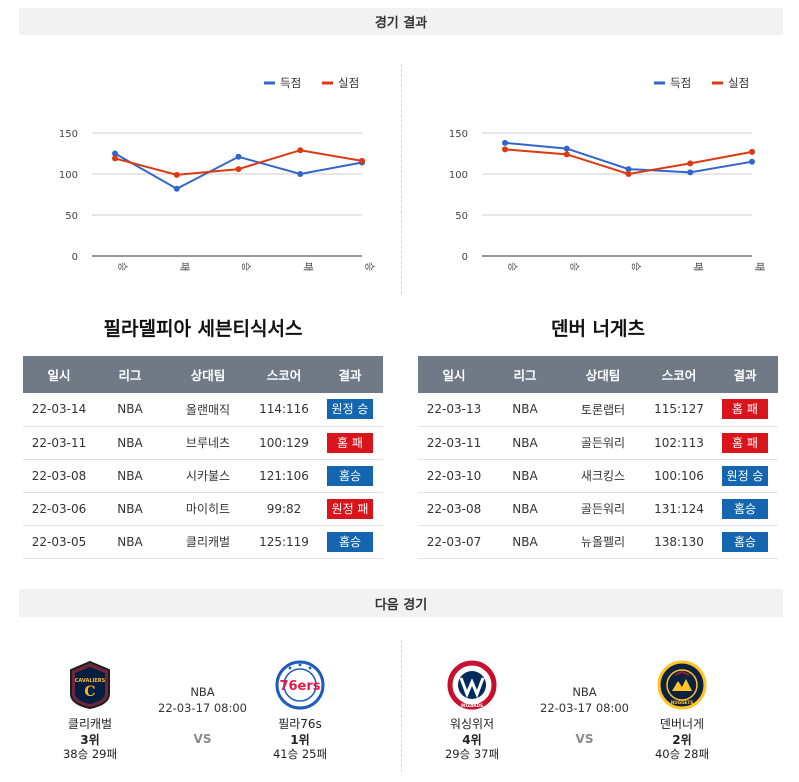 The image size is (799, 782). I want to click on win-badge: 홈승, so click(350, 541).